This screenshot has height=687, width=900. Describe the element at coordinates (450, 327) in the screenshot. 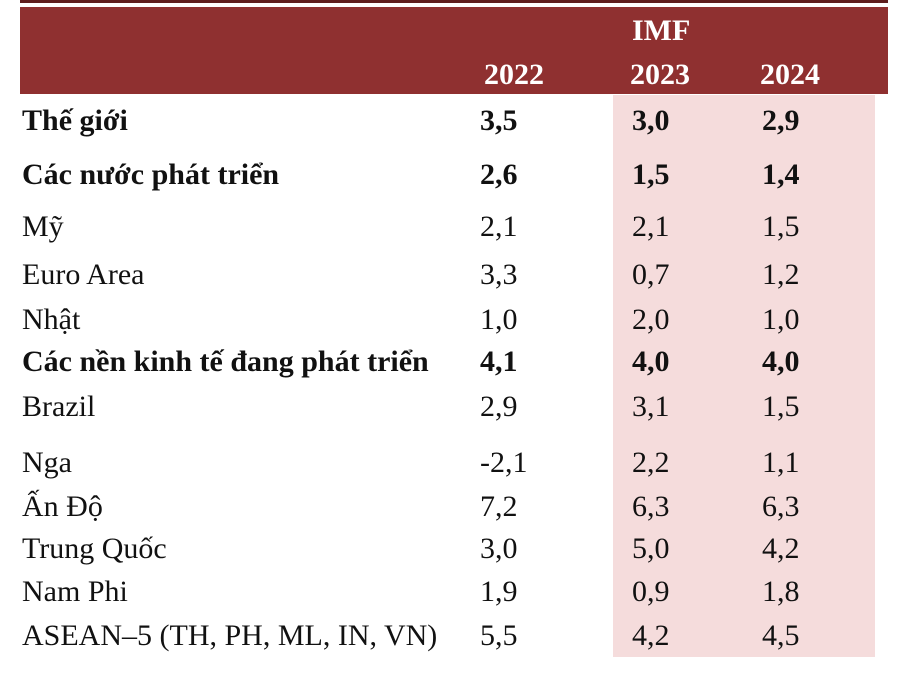

I see `table-row: Nhật 1,0 2,0 1,0` at that location.